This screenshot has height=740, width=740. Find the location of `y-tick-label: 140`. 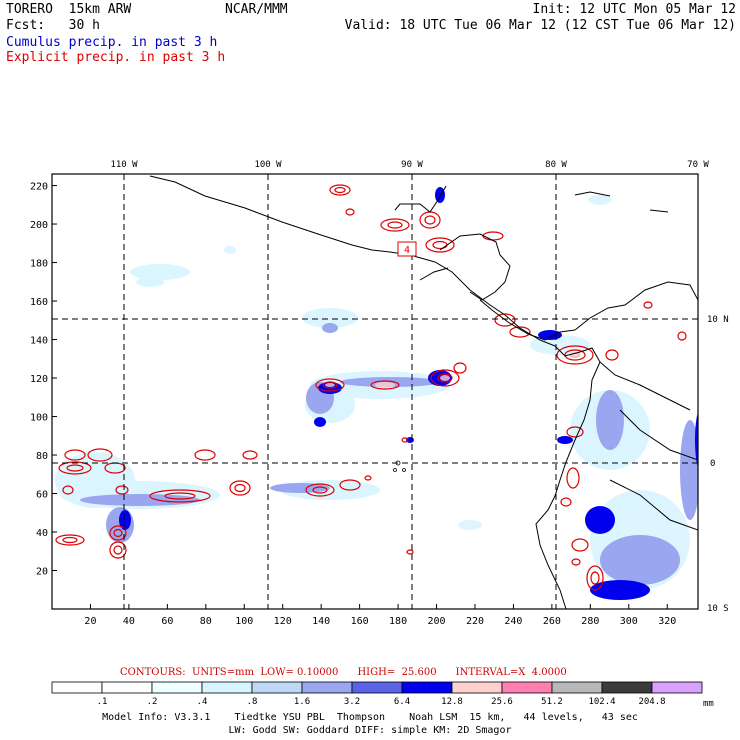

y-tick-label: 140 is located at coordinates (39, 341).